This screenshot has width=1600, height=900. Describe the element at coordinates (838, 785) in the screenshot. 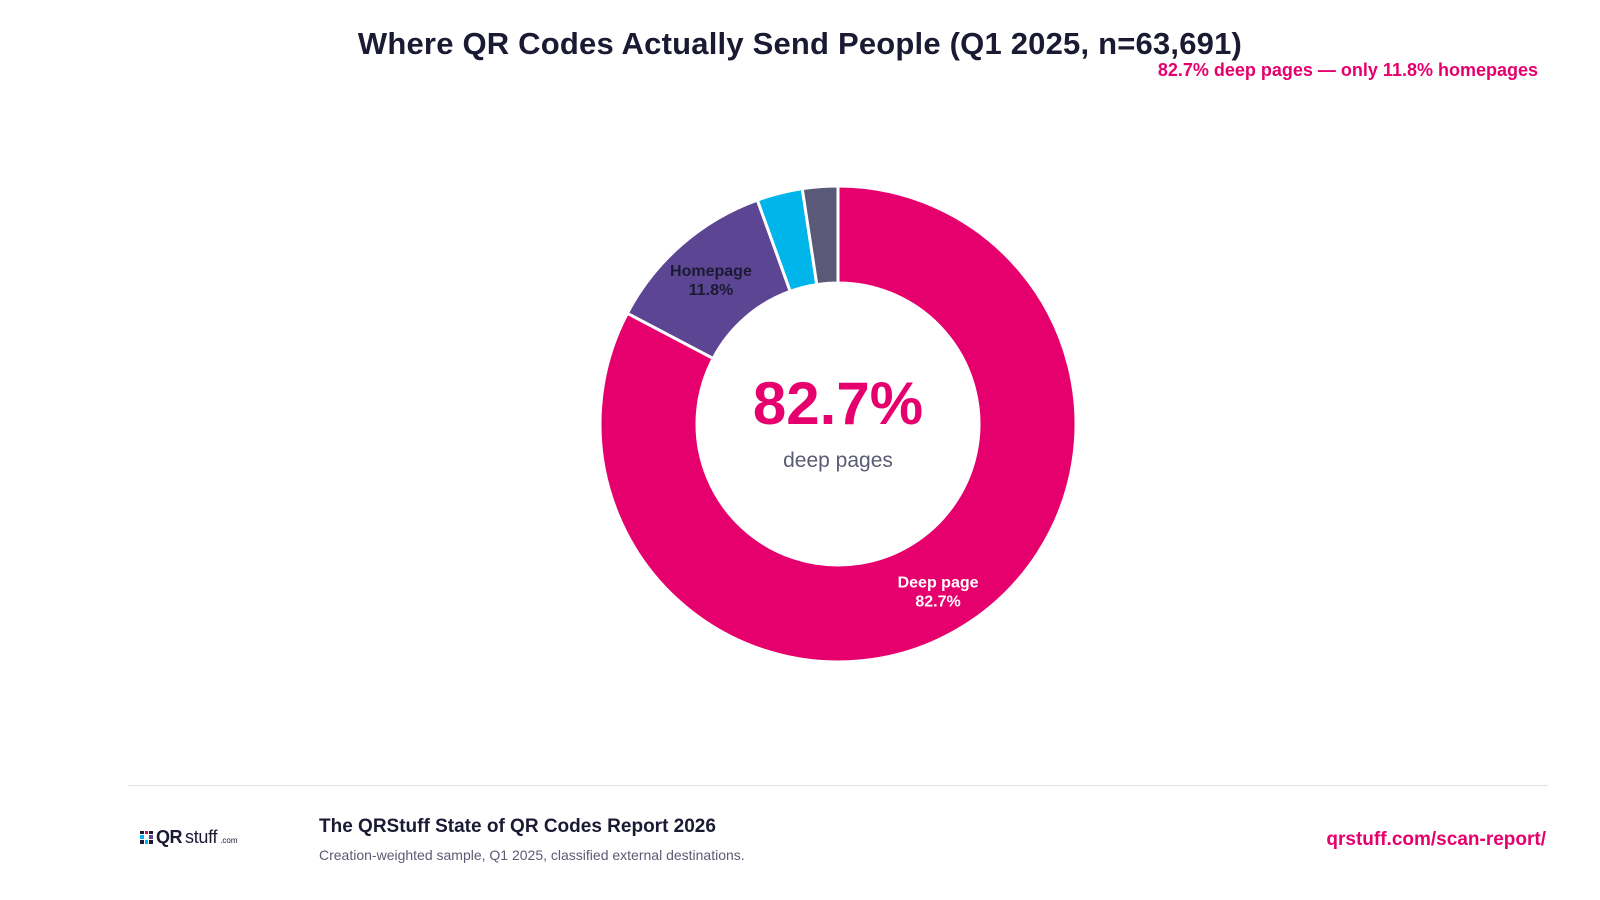

I see `footer-divider` at that location.